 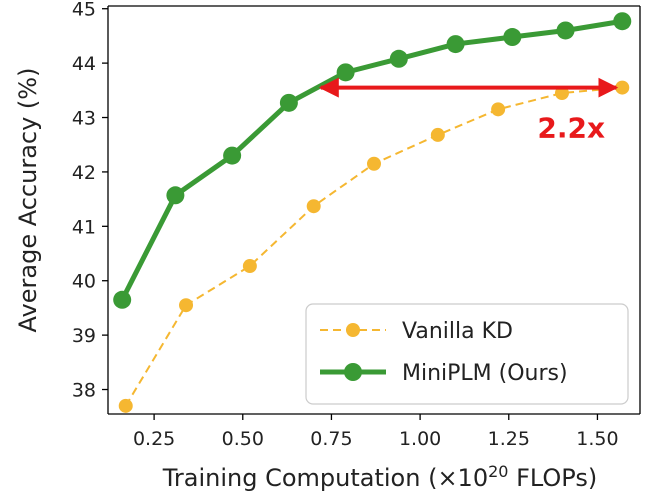 What do you see at coordinates (509, 439) in the screenshot?
I see `x-tick-label: 1.25` at bounding box center [509, 439].